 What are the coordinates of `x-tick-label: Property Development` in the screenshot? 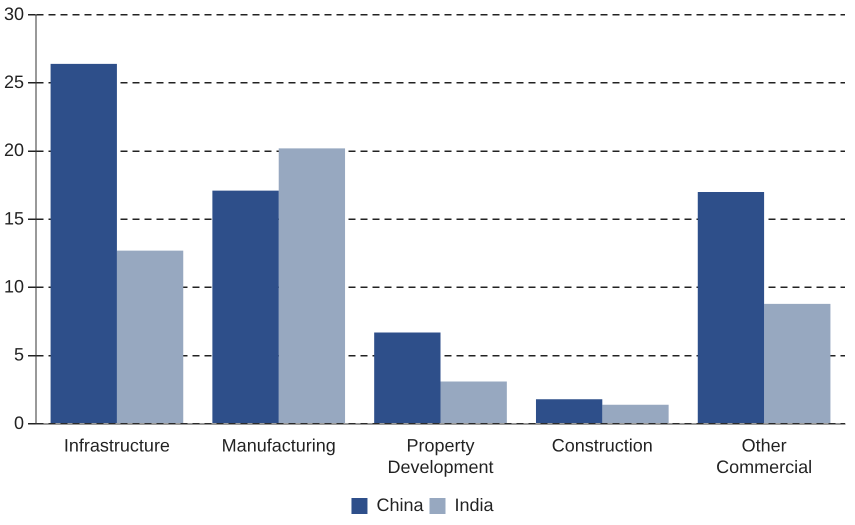 It's located at (440, 457).